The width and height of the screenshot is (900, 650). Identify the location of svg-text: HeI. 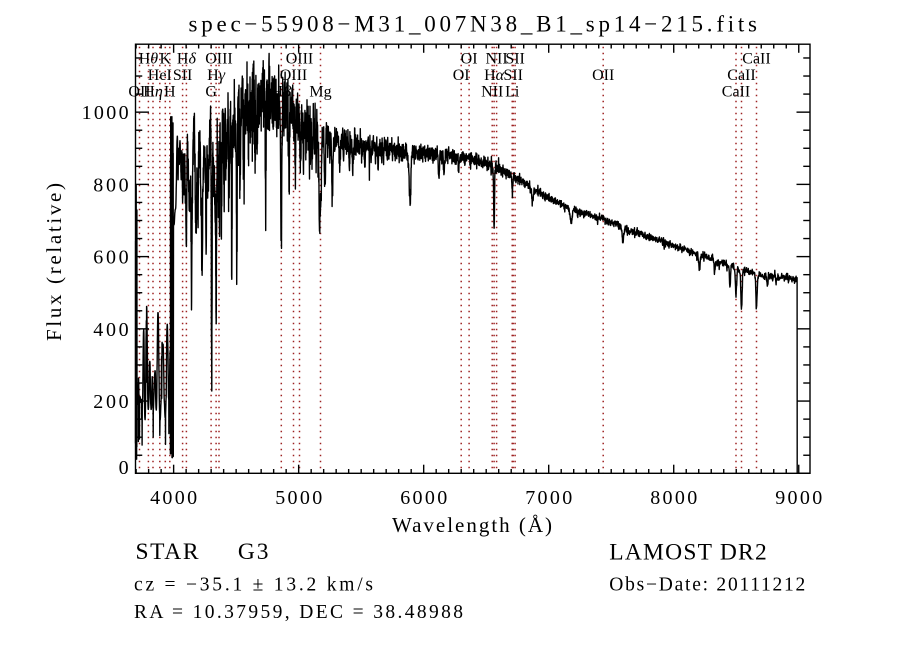
(160, 75).